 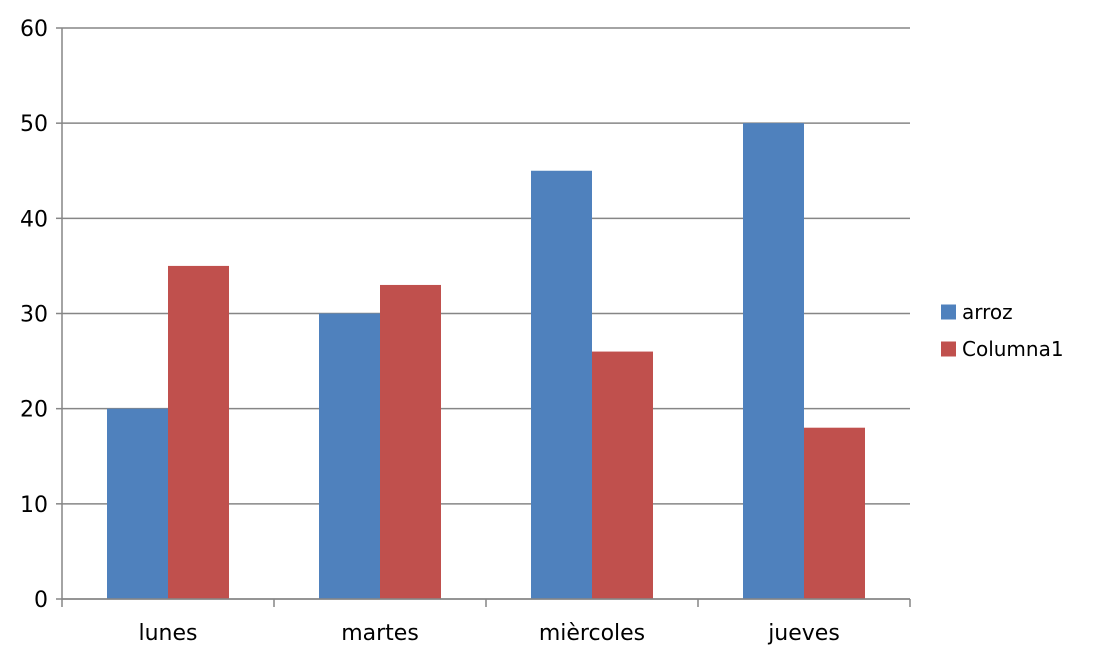 I want to click on y-tick-label: 0, so click(x=41, y=600).